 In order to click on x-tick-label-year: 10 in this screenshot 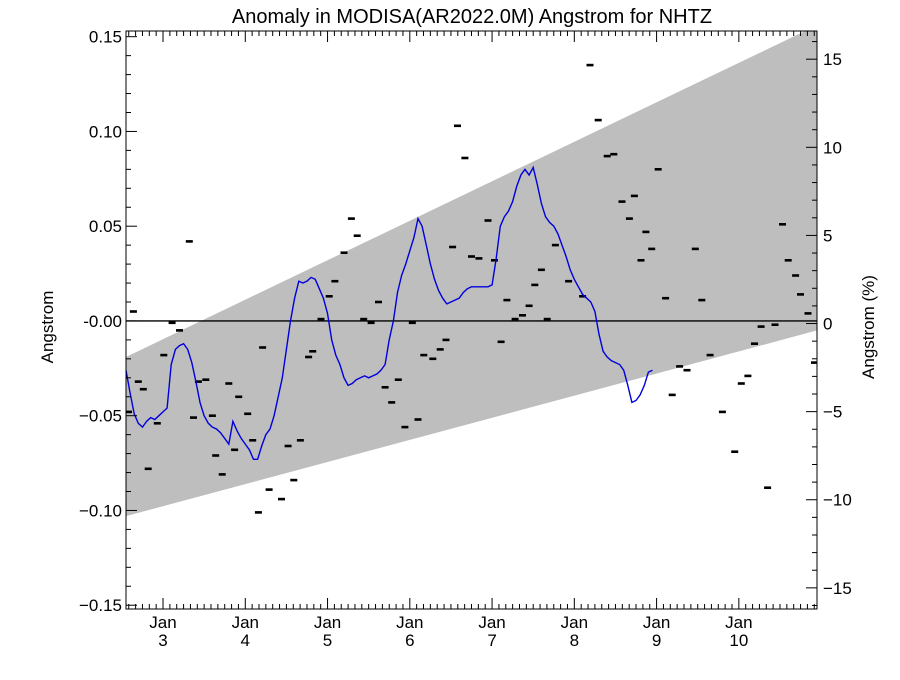, I will do `click(738, 640)`.